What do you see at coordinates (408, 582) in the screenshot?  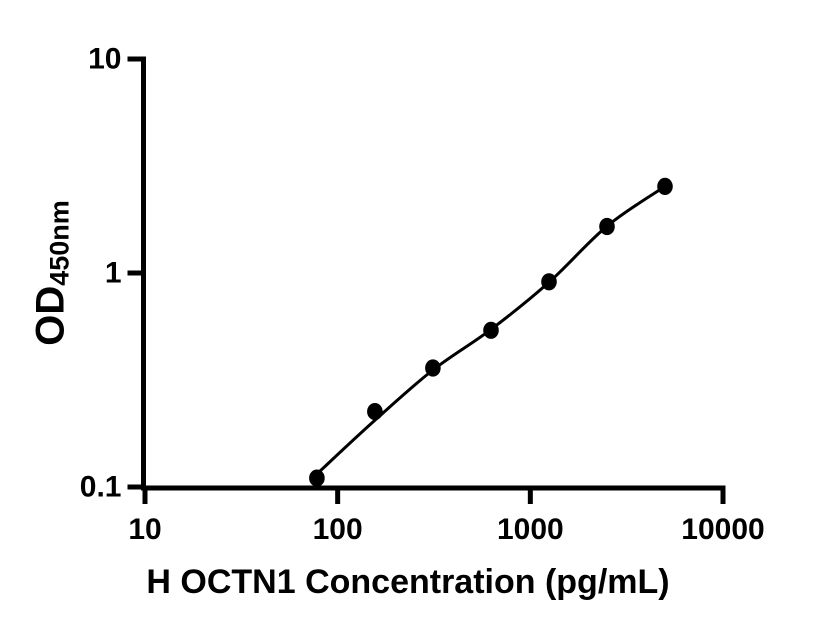 I see `x-axis-title: H OCTN1 Concentration (pg/mL)` at bounding box center [408, 582].